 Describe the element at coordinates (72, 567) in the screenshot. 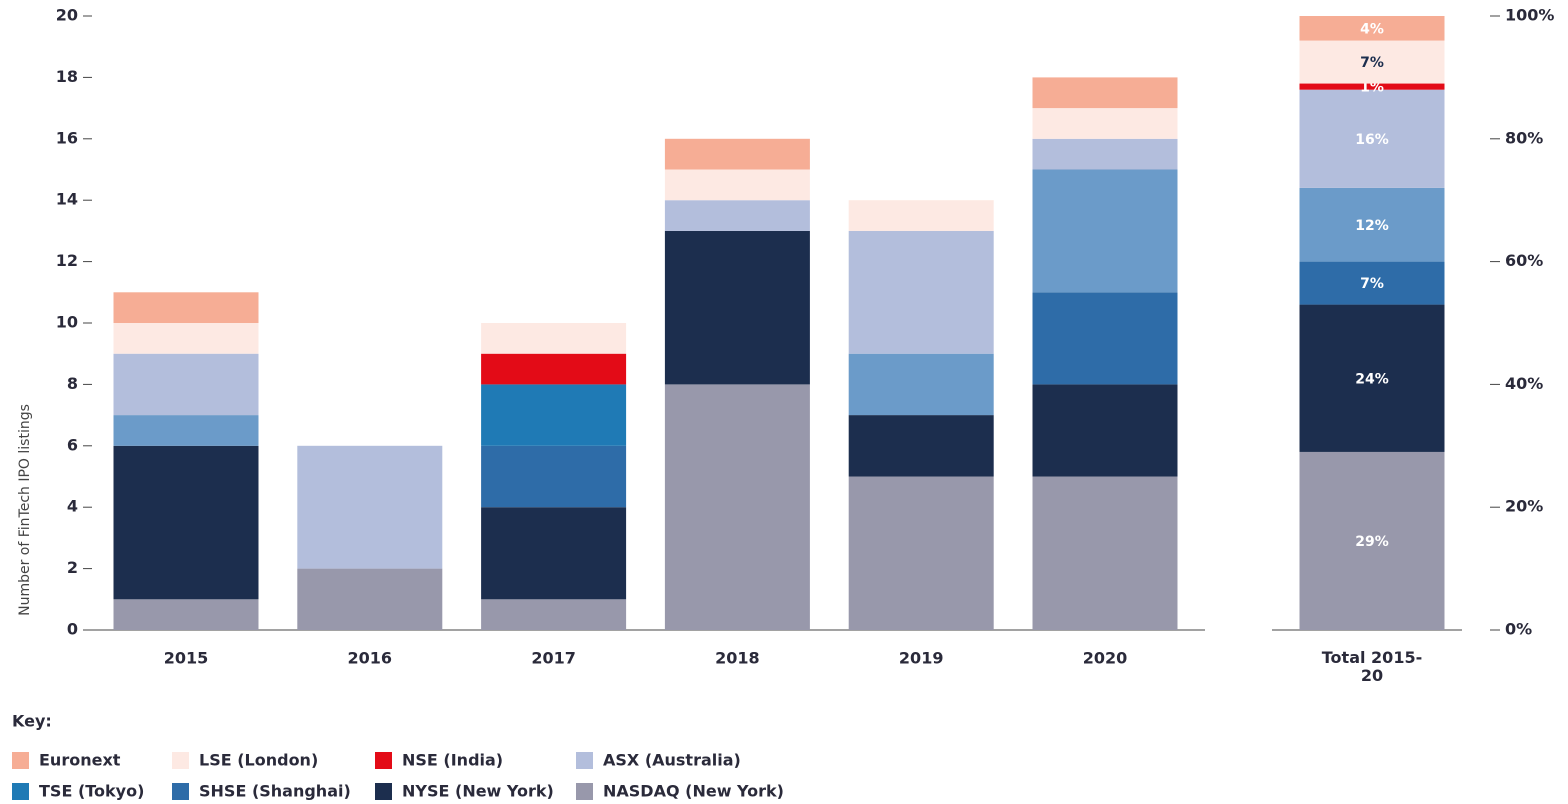

I see `y-tick-label: 2` at that location.